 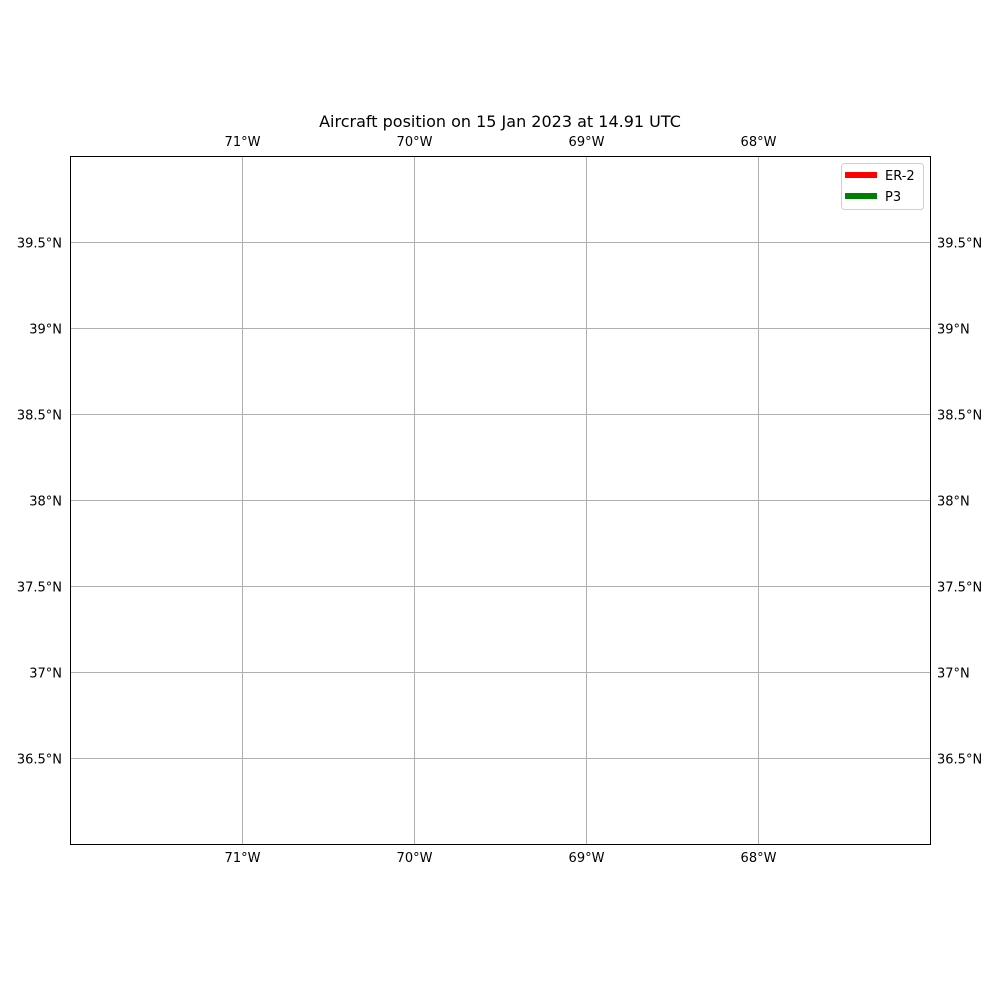 I want to click on lat-tick-label-right: 37.5°N, so click(x=959, y=588).